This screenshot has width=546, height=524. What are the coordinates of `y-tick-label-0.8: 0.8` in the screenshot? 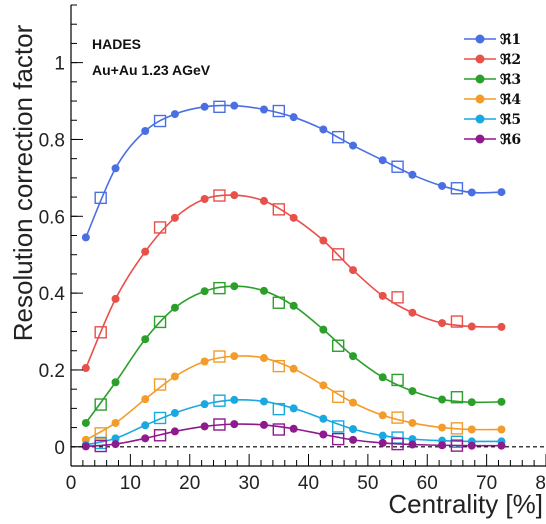 It's located at (52, 140).